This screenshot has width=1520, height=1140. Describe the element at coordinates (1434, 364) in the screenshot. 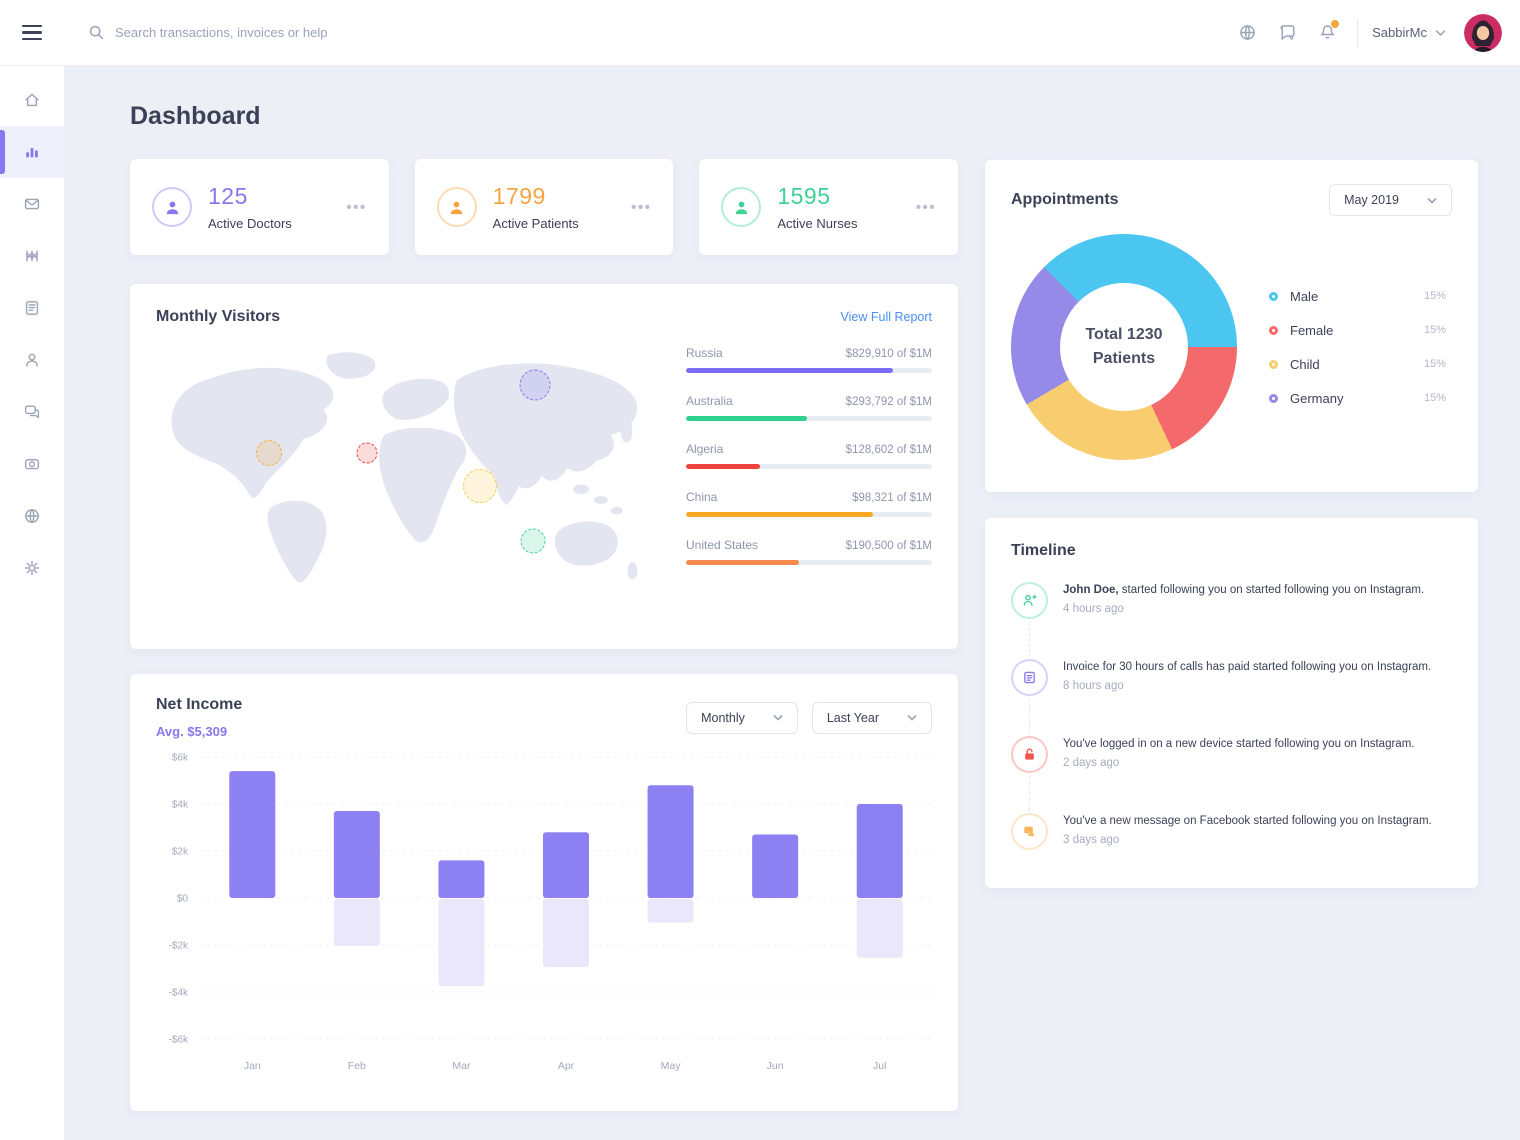

I see `legend-percent: 15%` at that location.